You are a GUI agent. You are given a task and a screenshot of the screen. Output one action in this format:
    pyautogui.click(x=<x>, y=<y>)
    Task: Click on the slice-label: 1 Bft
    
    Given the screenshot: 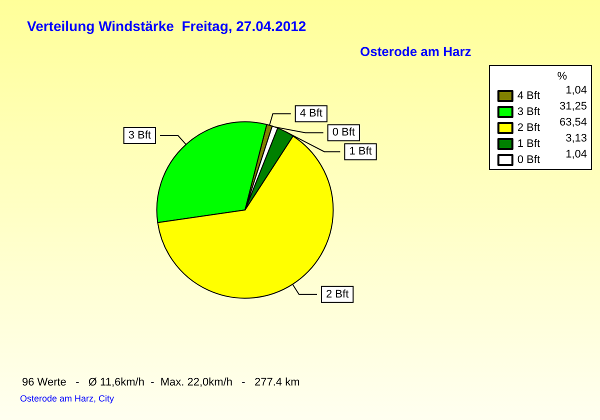 What is the action you would take?
    pyautogui.click(x=360, y=152)
    